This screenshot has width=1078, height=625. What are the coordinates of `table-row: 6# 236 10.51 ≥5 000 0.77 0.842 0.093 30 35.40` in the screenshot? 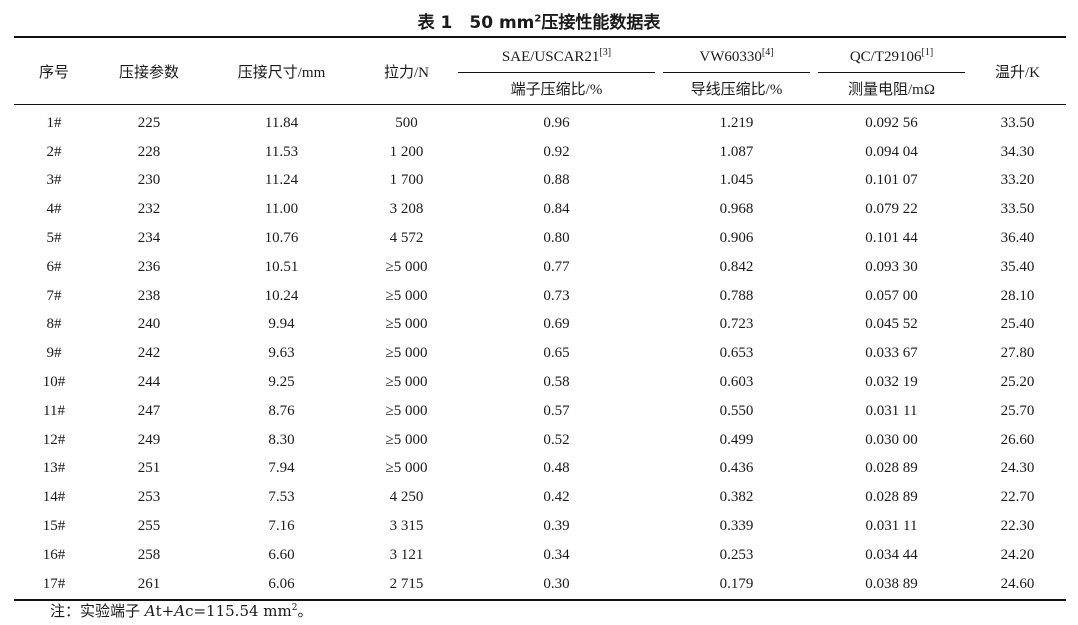 It's located at (540, 267).